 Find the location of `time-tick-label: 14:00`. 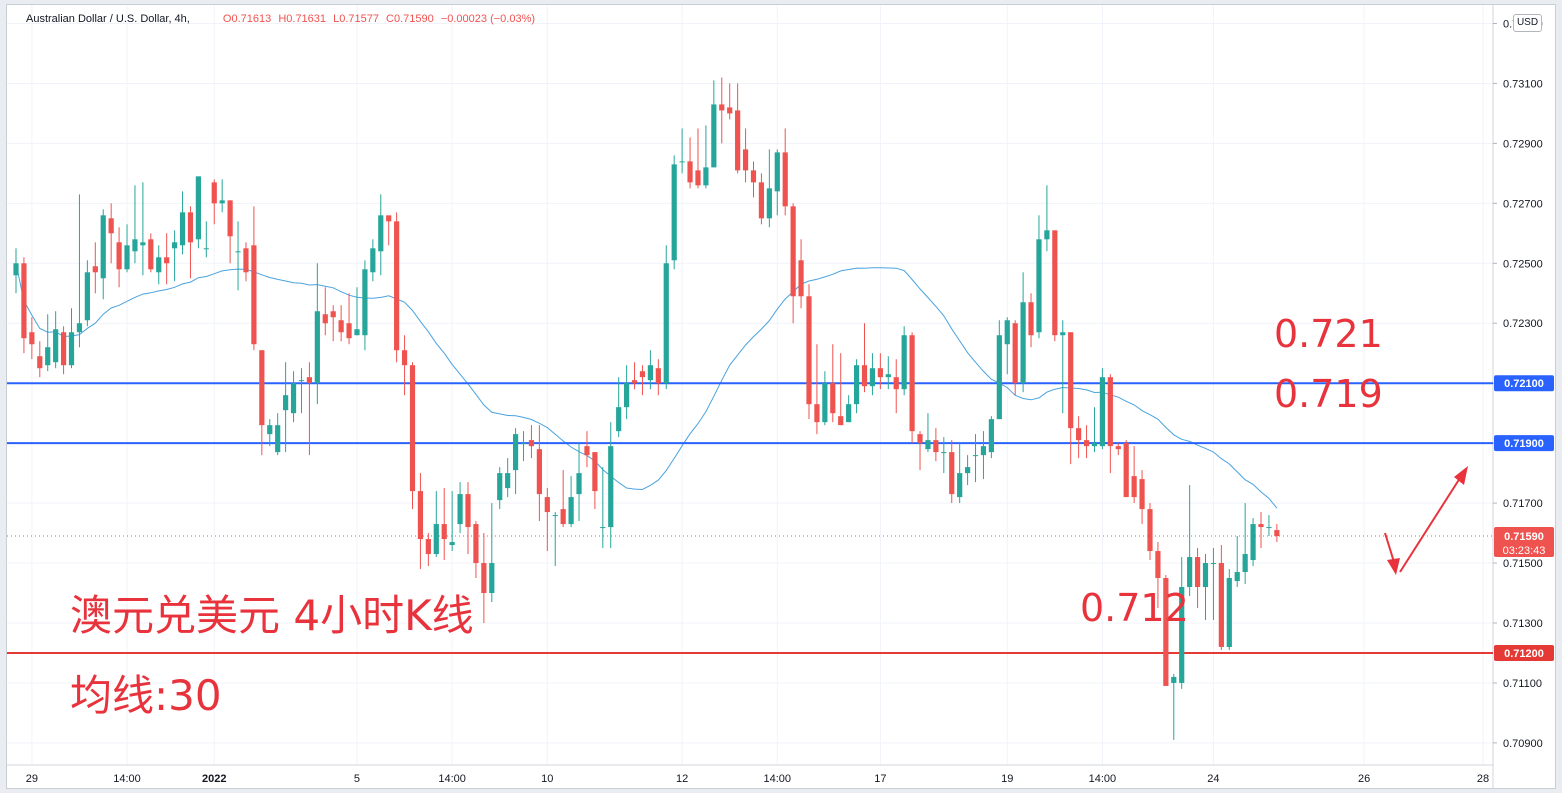

time-tick-label: 14:00 is located at coordinates (778, 779).